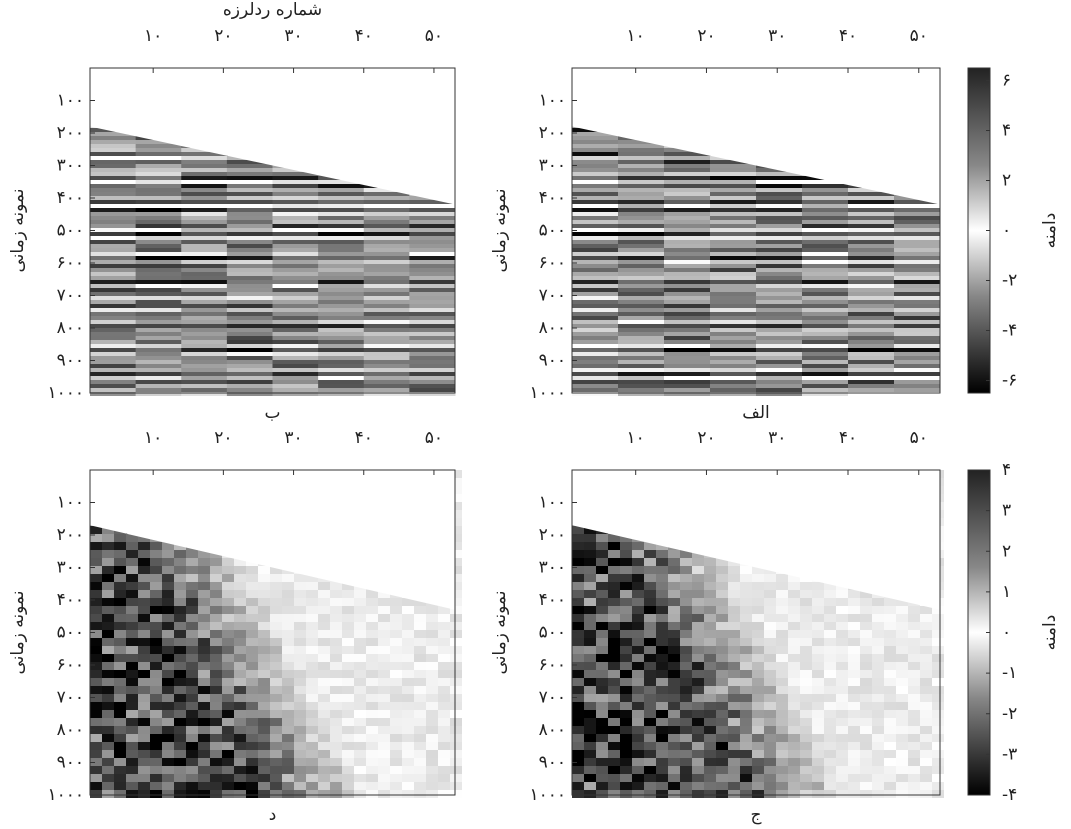  I want to click on y-tick-label: ۵۰۰, so click(552, 231).